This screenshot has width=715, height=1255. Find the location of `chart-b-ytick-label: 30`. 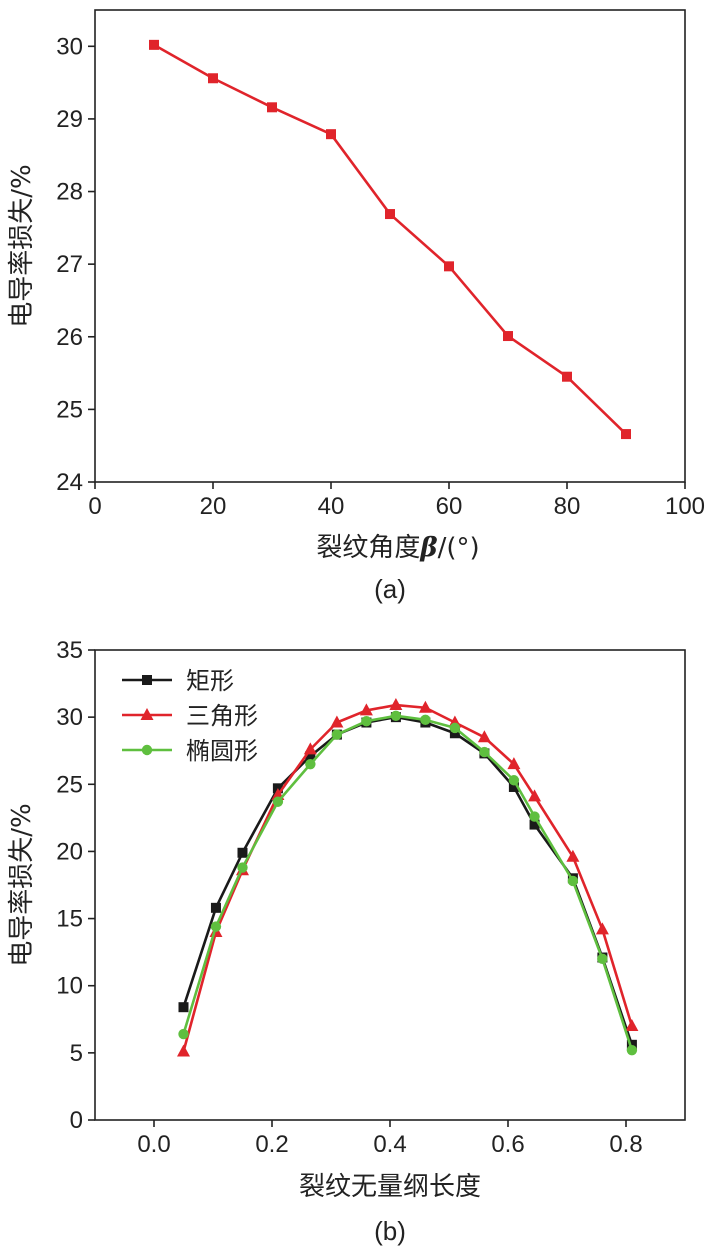

chart-b-ytick-label: 30 is located at coordinates (69, 717).